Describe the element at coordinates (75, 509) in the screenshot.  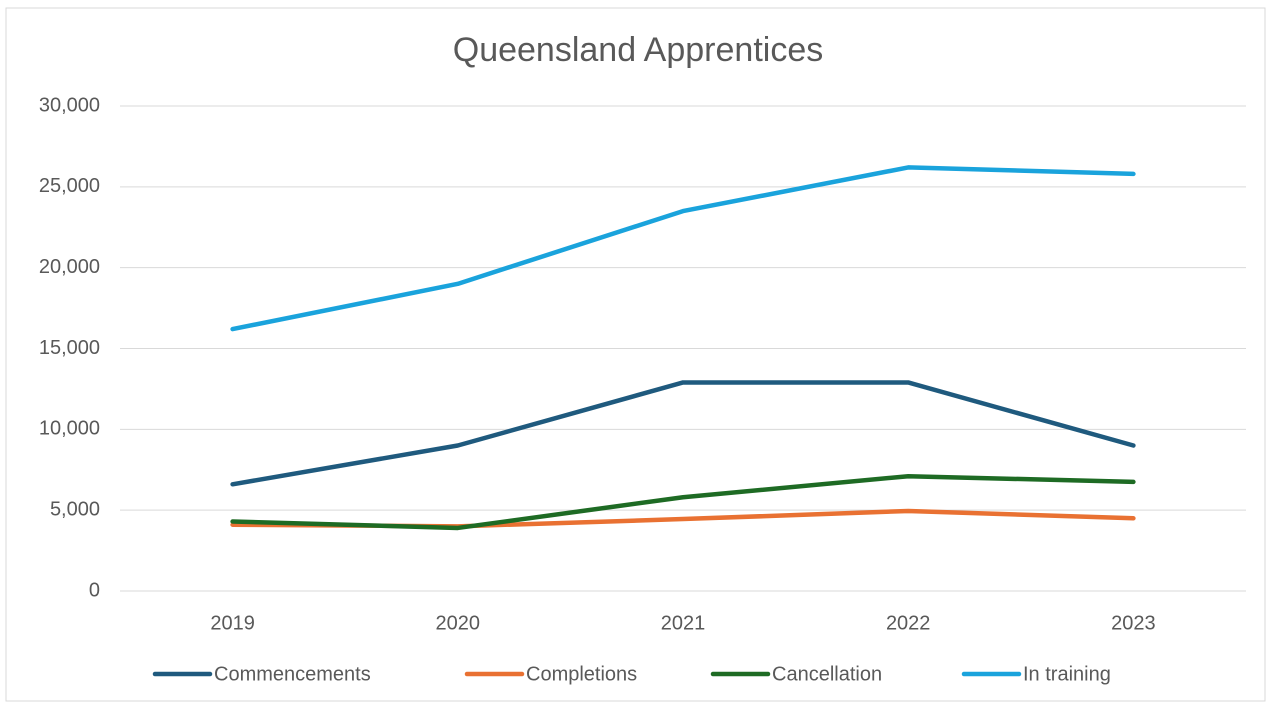
I see `y-tick-label: 5,000` at that location.